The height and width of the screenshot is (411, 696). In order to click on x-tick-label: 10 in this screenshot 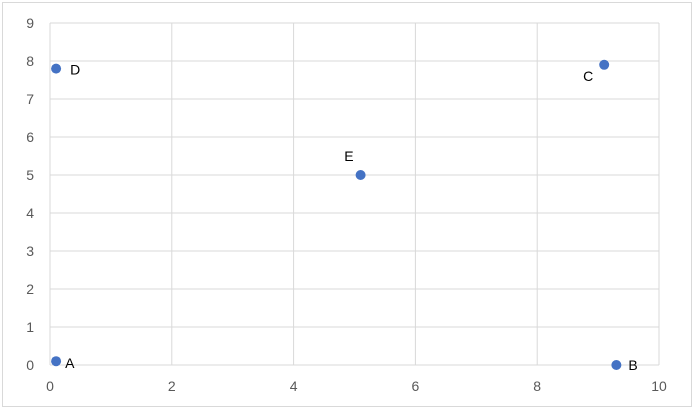, I will do `click(659, 386)`.